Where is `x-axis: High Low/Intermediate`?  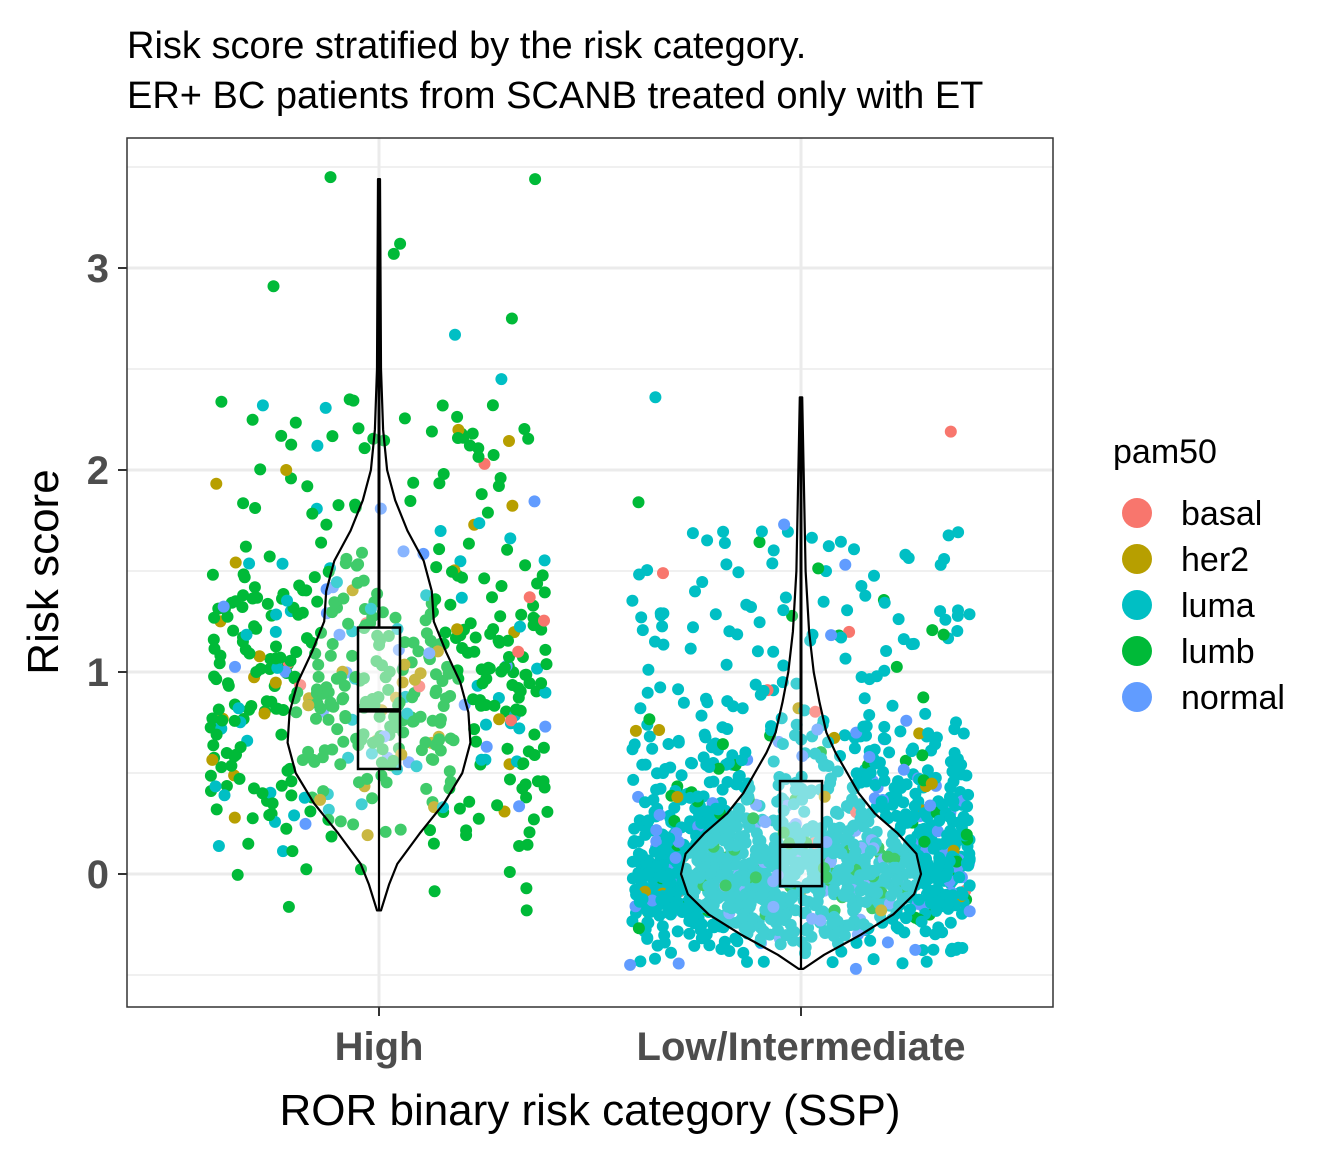
x-axis: High Low/Intermediate is located at coordinates (650, 1038).